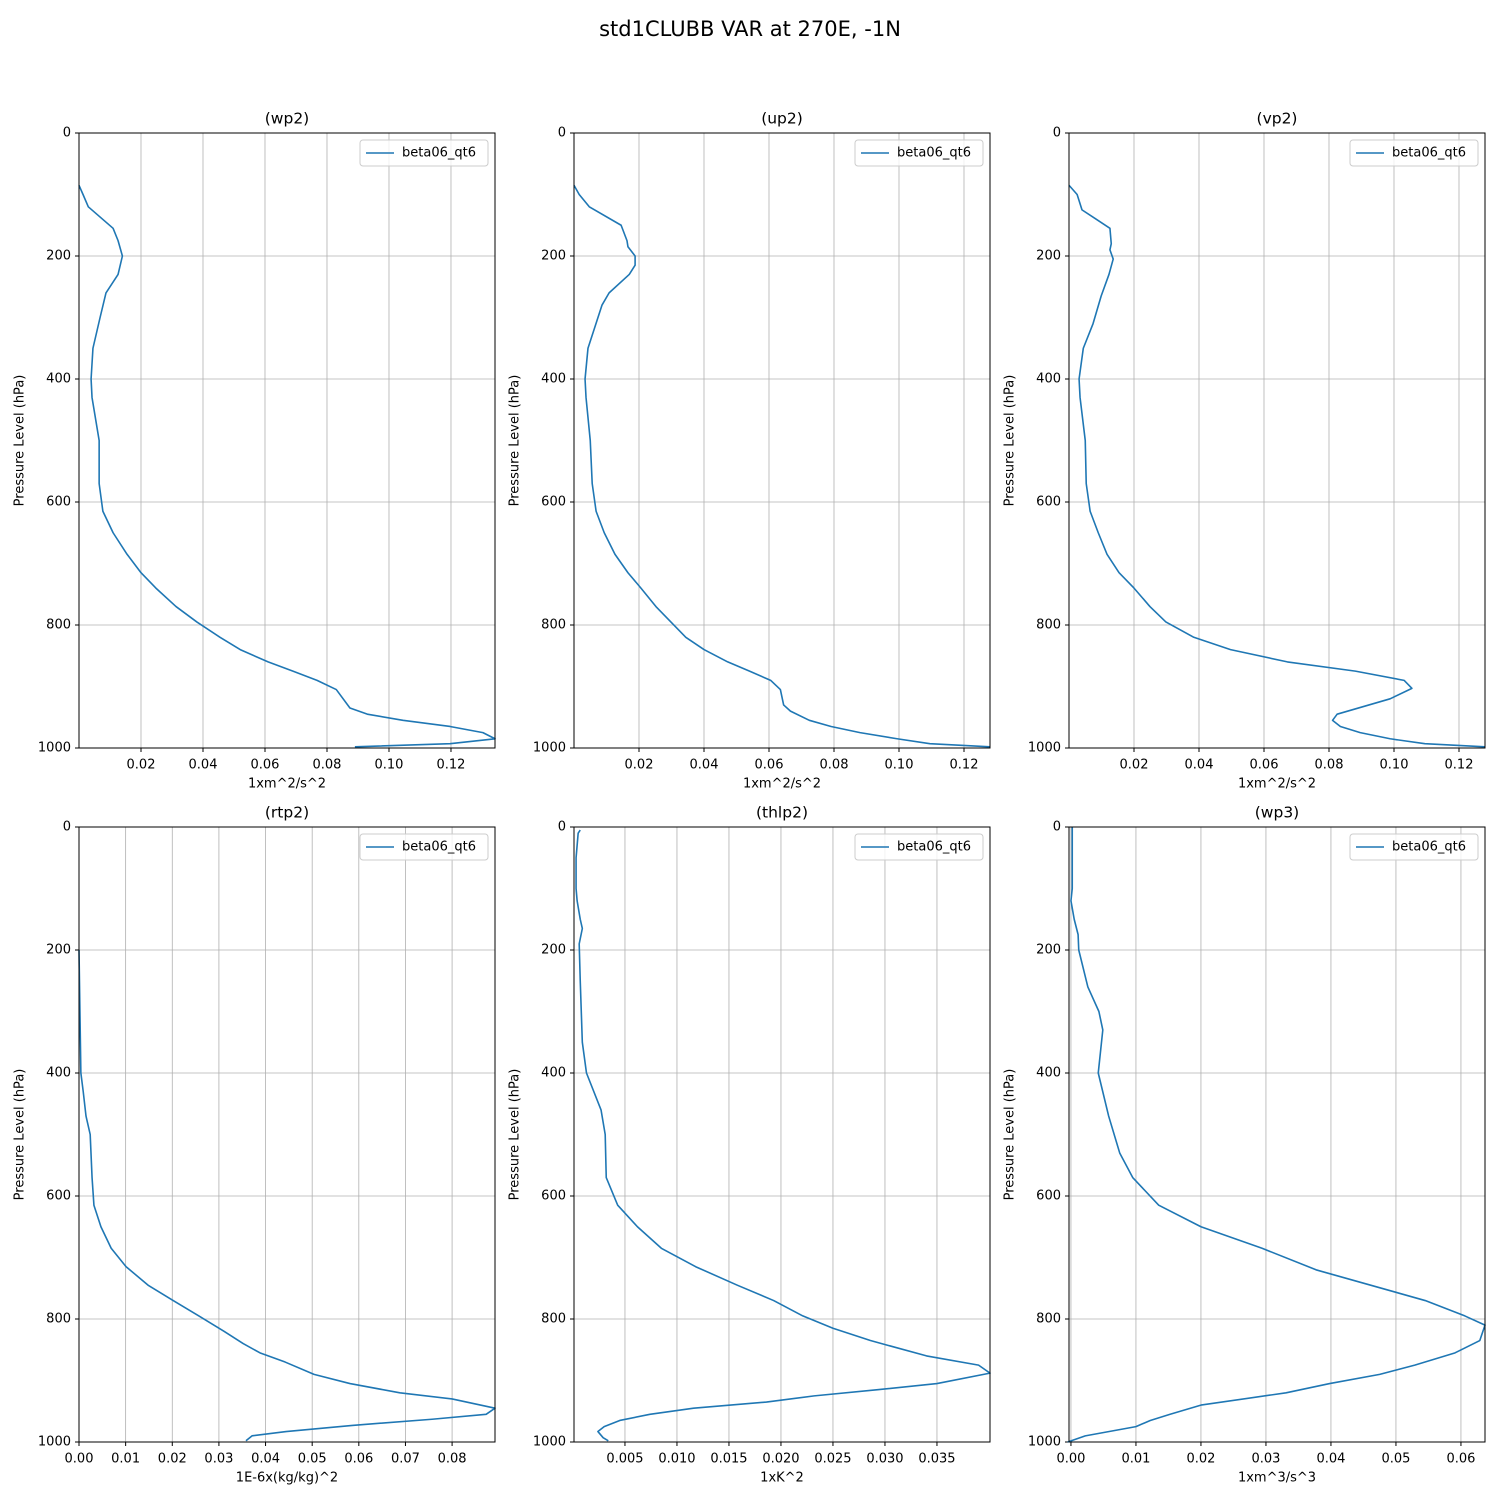 This screenshot has width=1500, height=1500. Describe the element at coordinates (287, 813) in the screenshot. I see `subplot-title: (rtp2)` at that location.